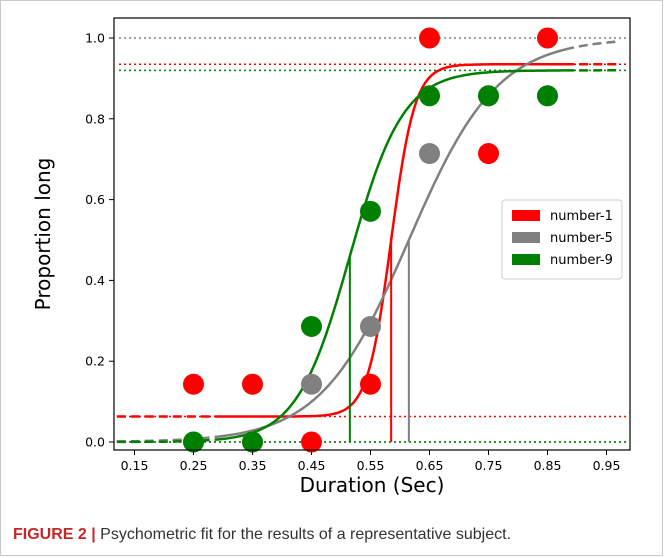 This screenshot has width=665, height=558. Describe the element at coordinates (253, 465) in the screenshot. I see `x-tick-label: 0.35` at that location.